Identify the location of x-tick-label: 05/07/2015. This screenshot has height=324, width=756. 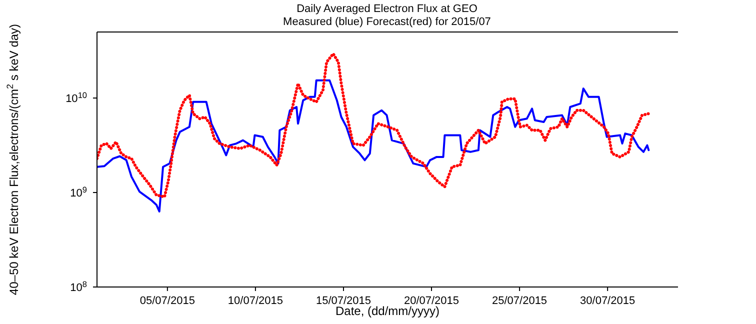
(167, 301).